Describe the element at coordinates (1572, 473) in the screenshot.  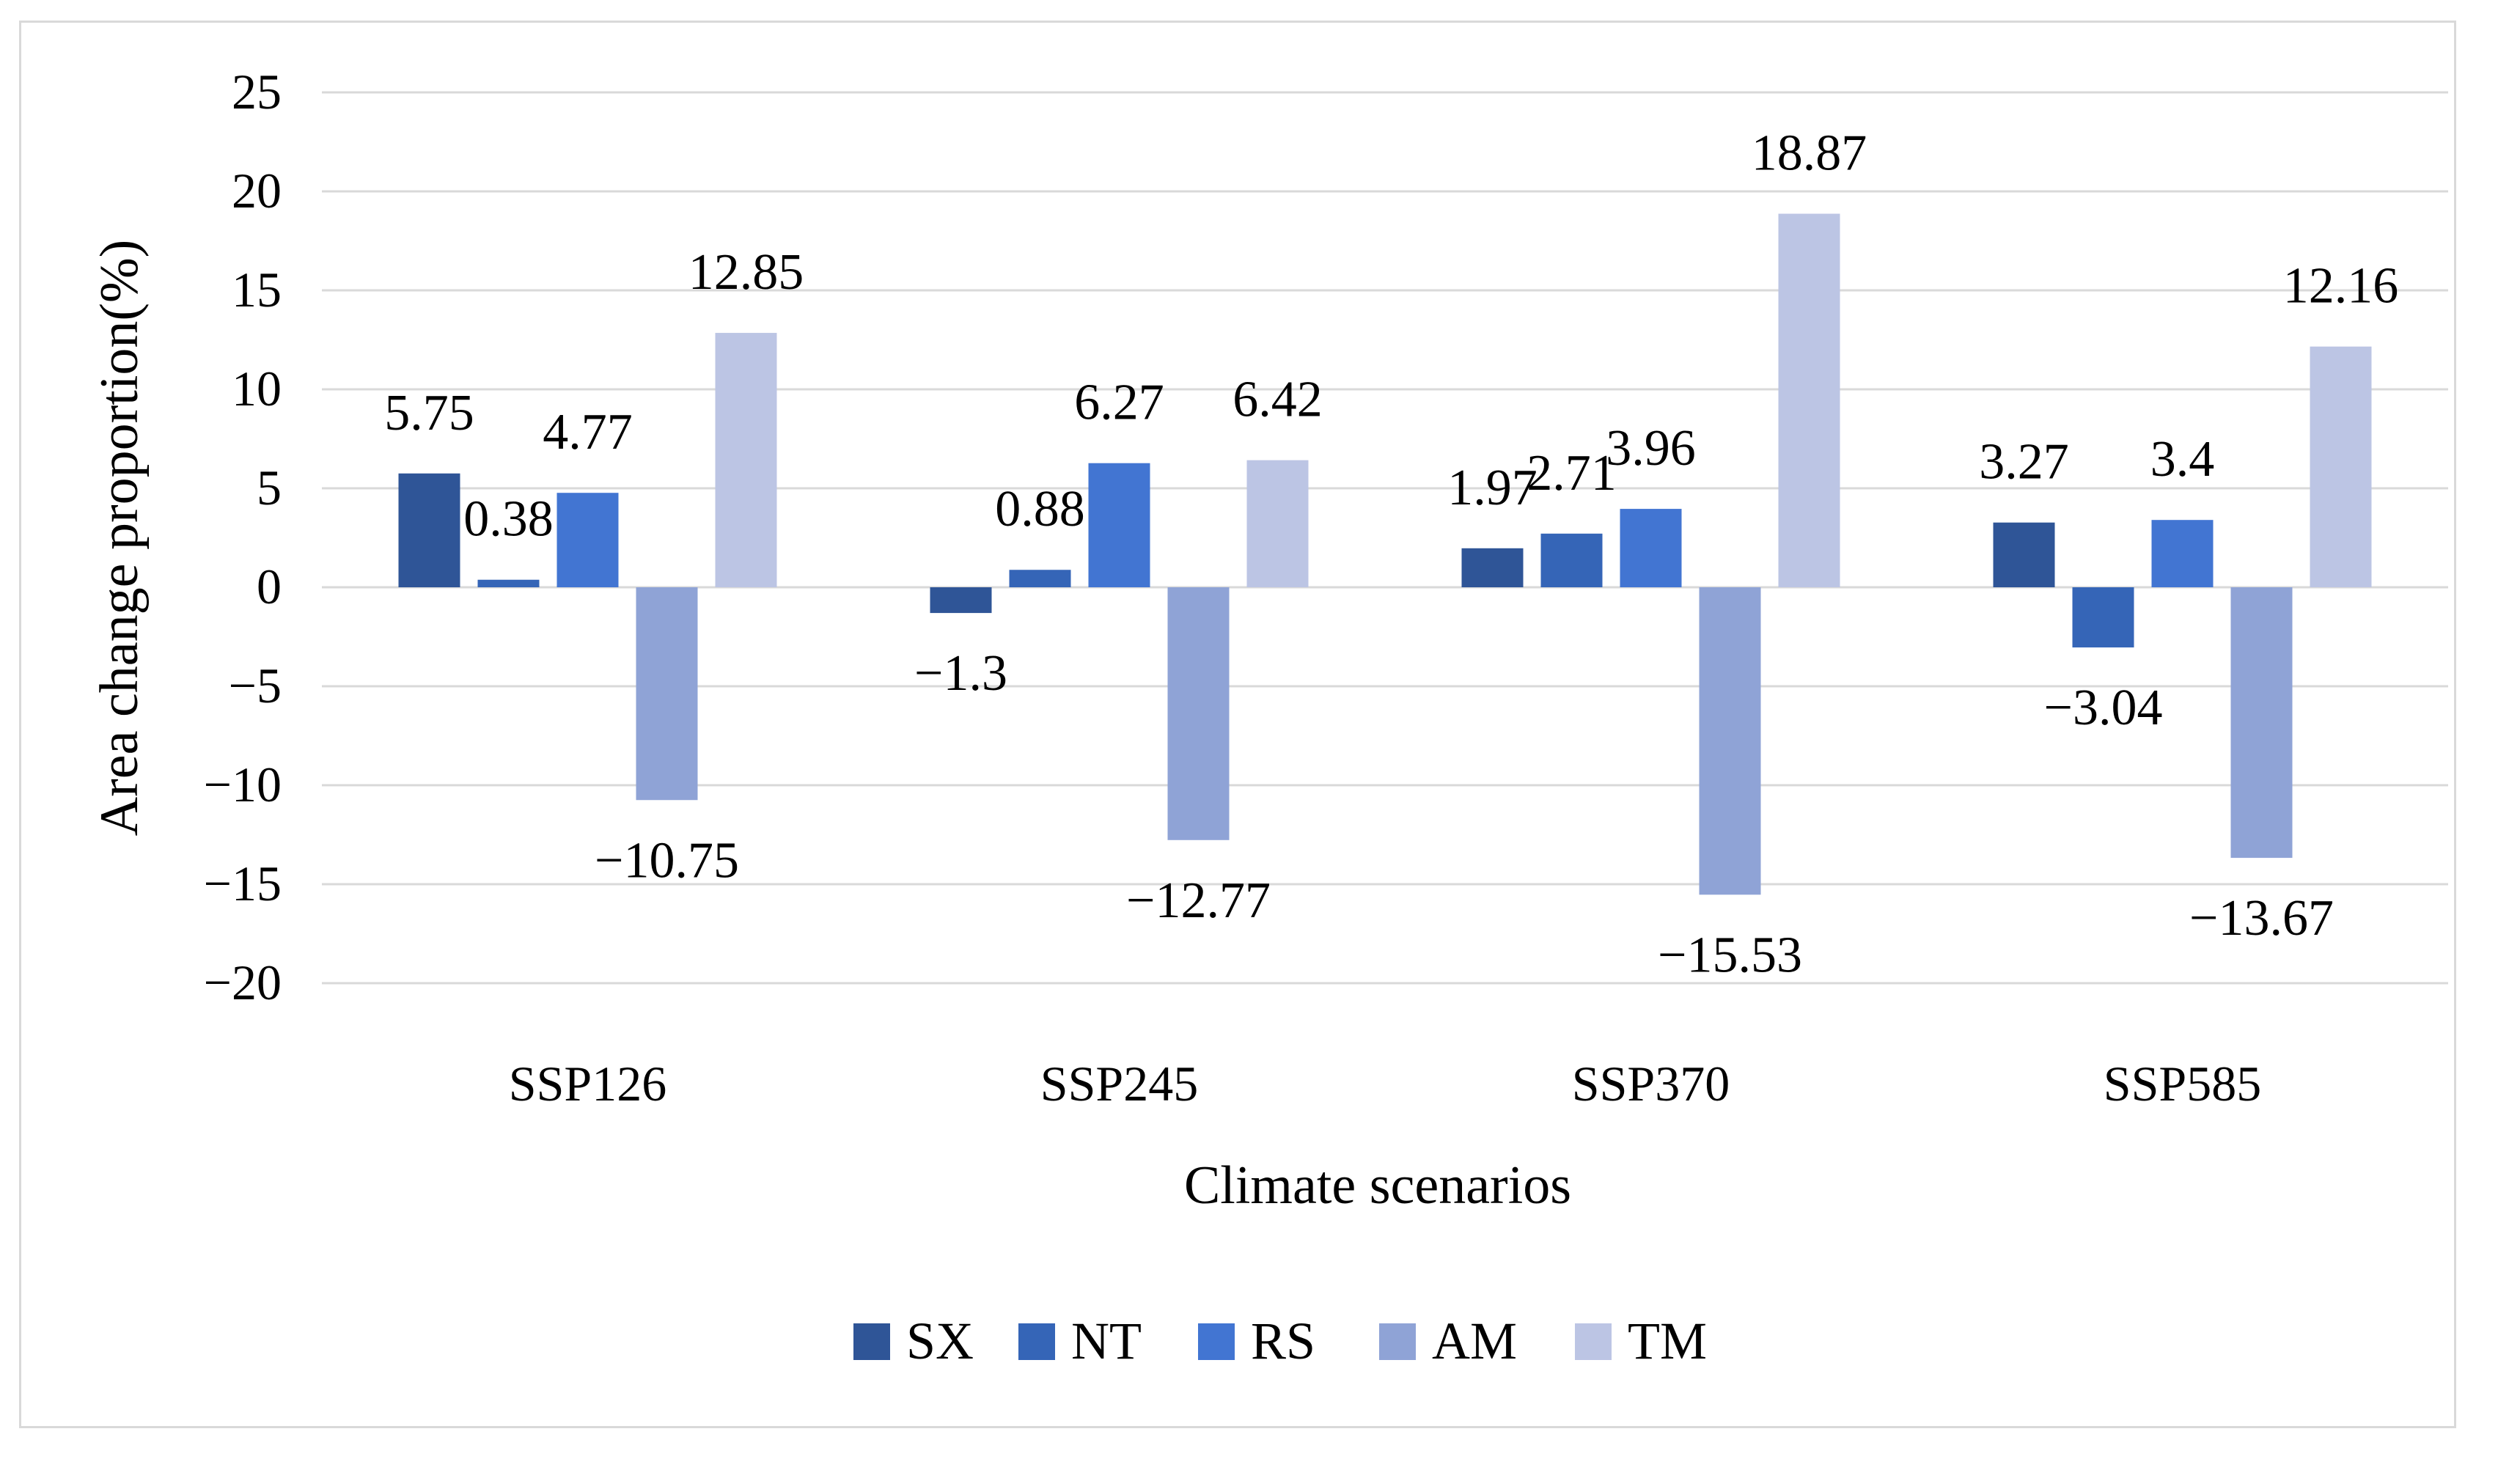
I see `data-label: 2.71` at that location.